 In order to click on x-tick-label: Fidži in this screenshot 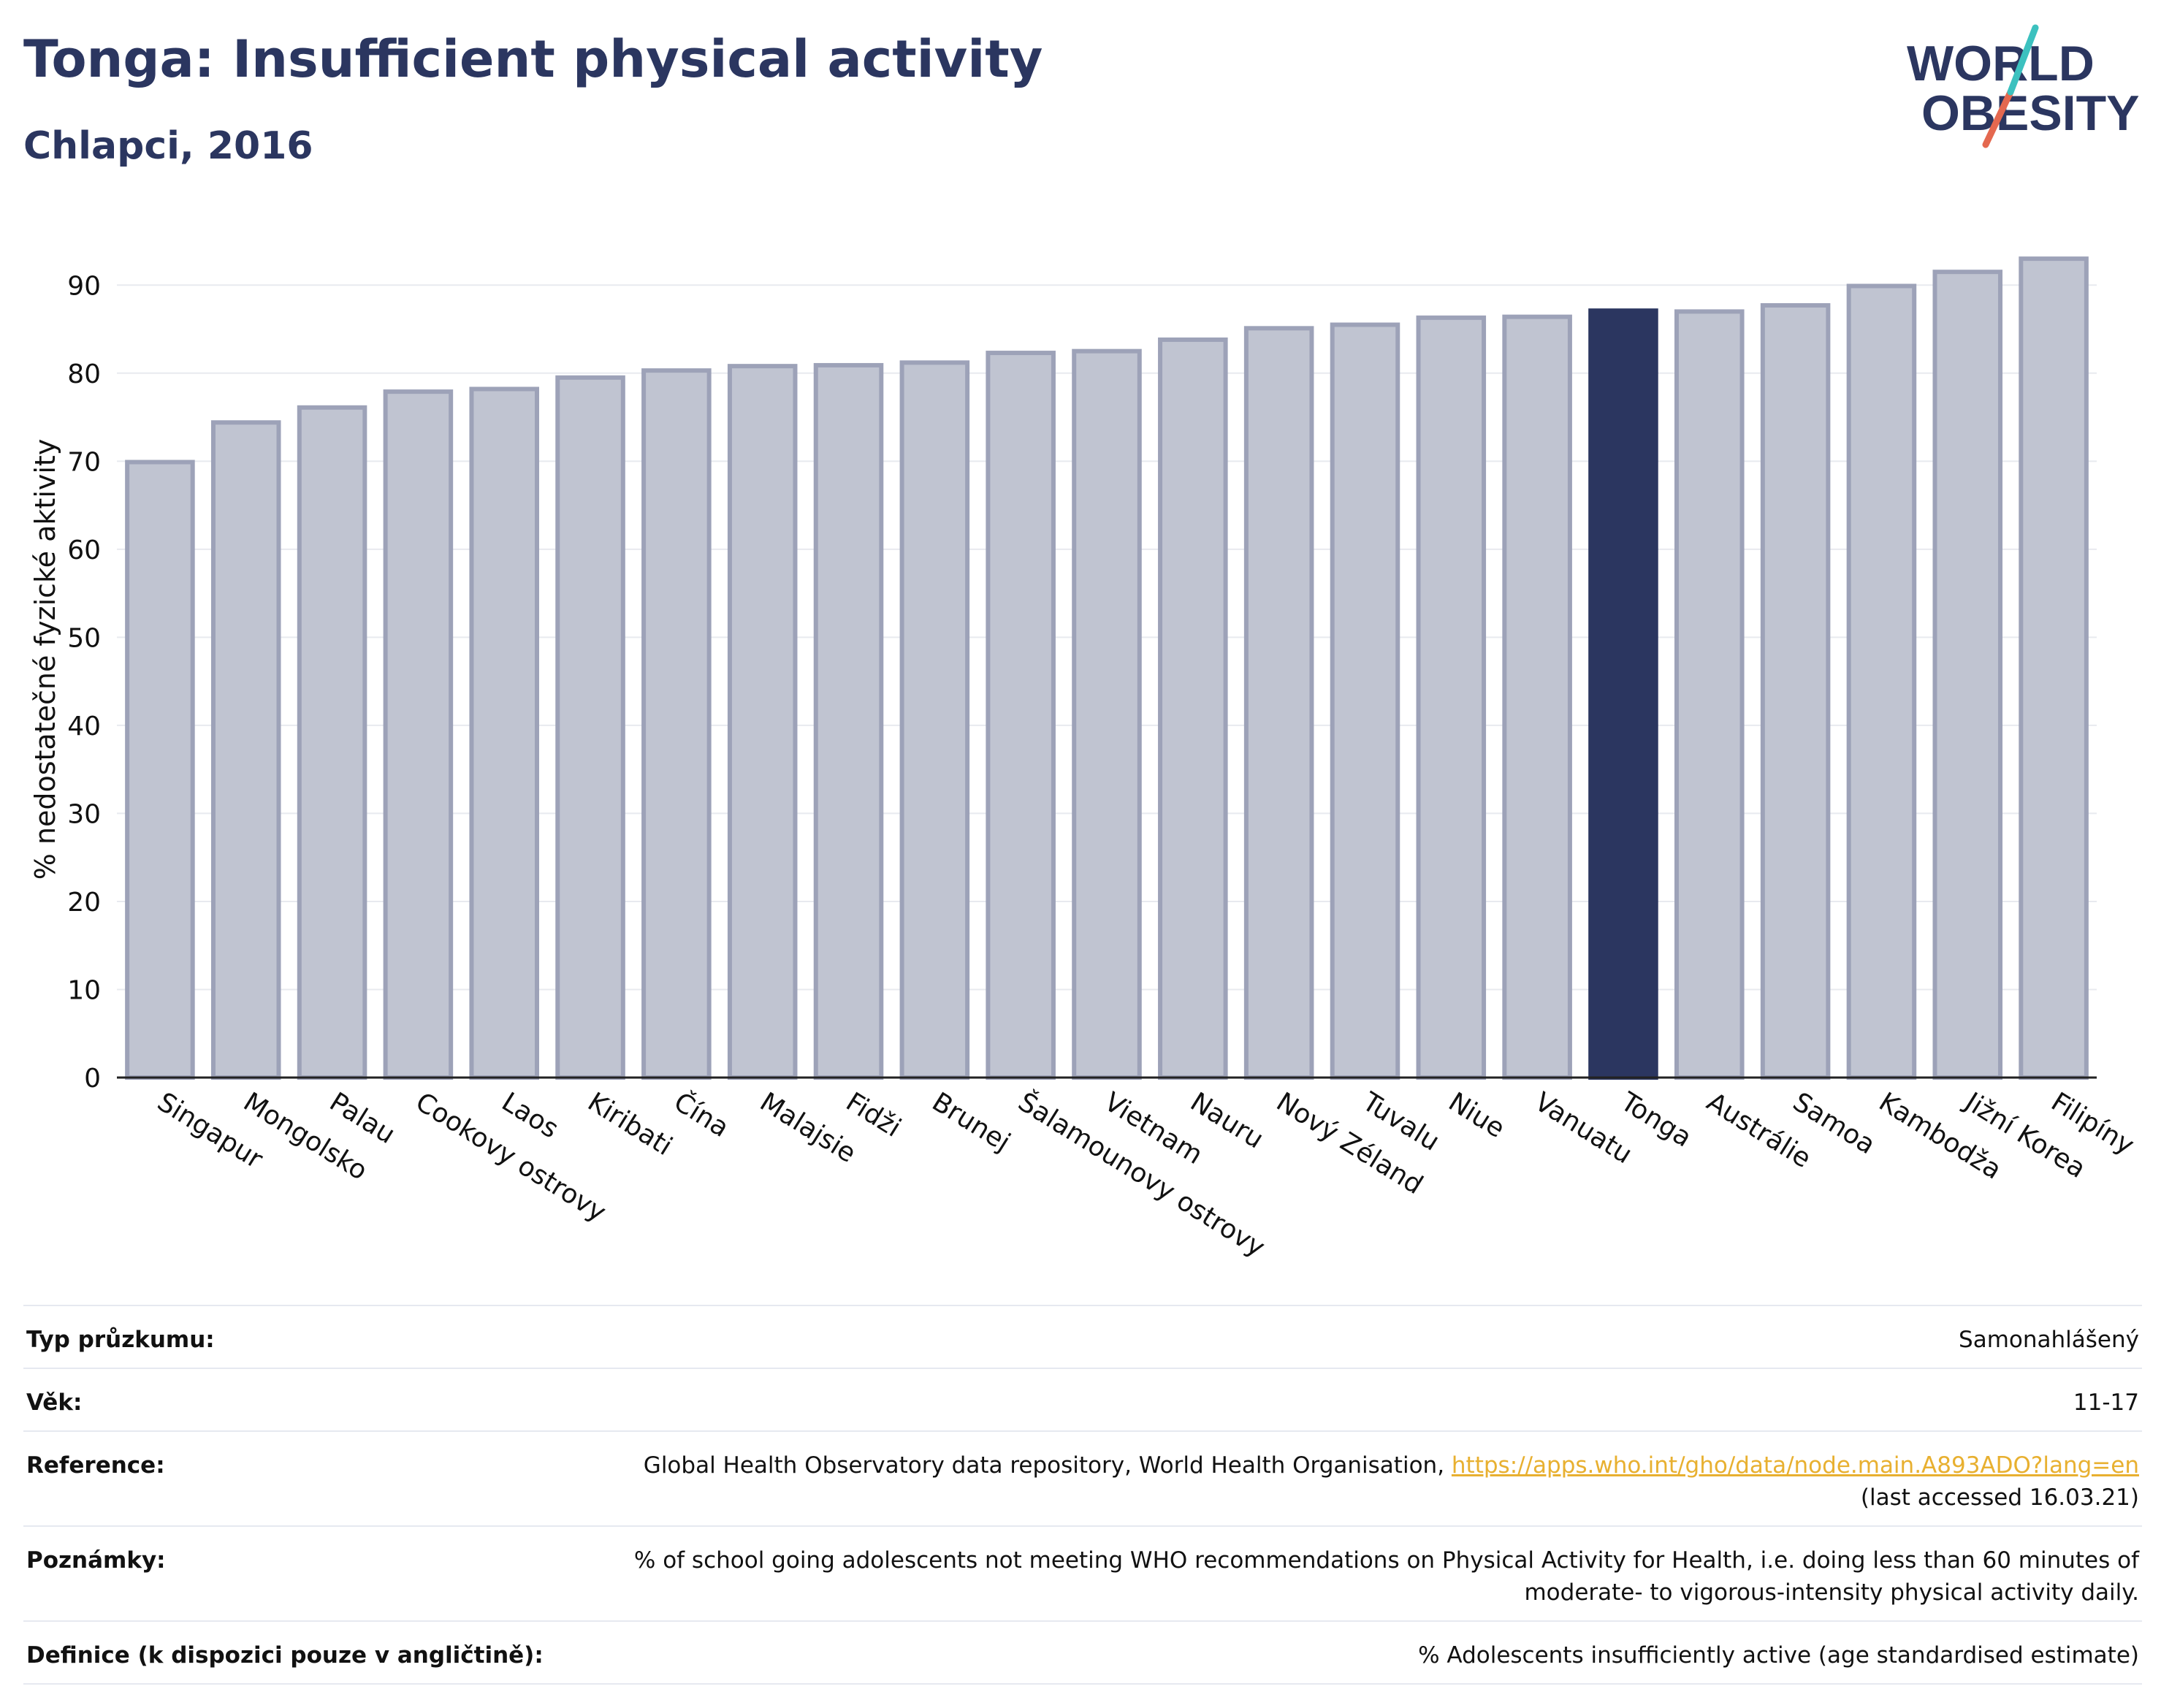, I will do `click(874, 1115)`.